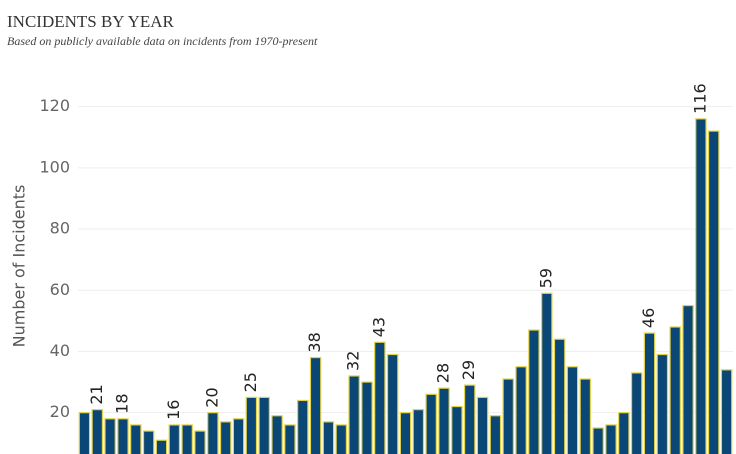 The width and height of the screenshot is (736, 454). I want to click on y-tick-label: 60, so click(60, 289).